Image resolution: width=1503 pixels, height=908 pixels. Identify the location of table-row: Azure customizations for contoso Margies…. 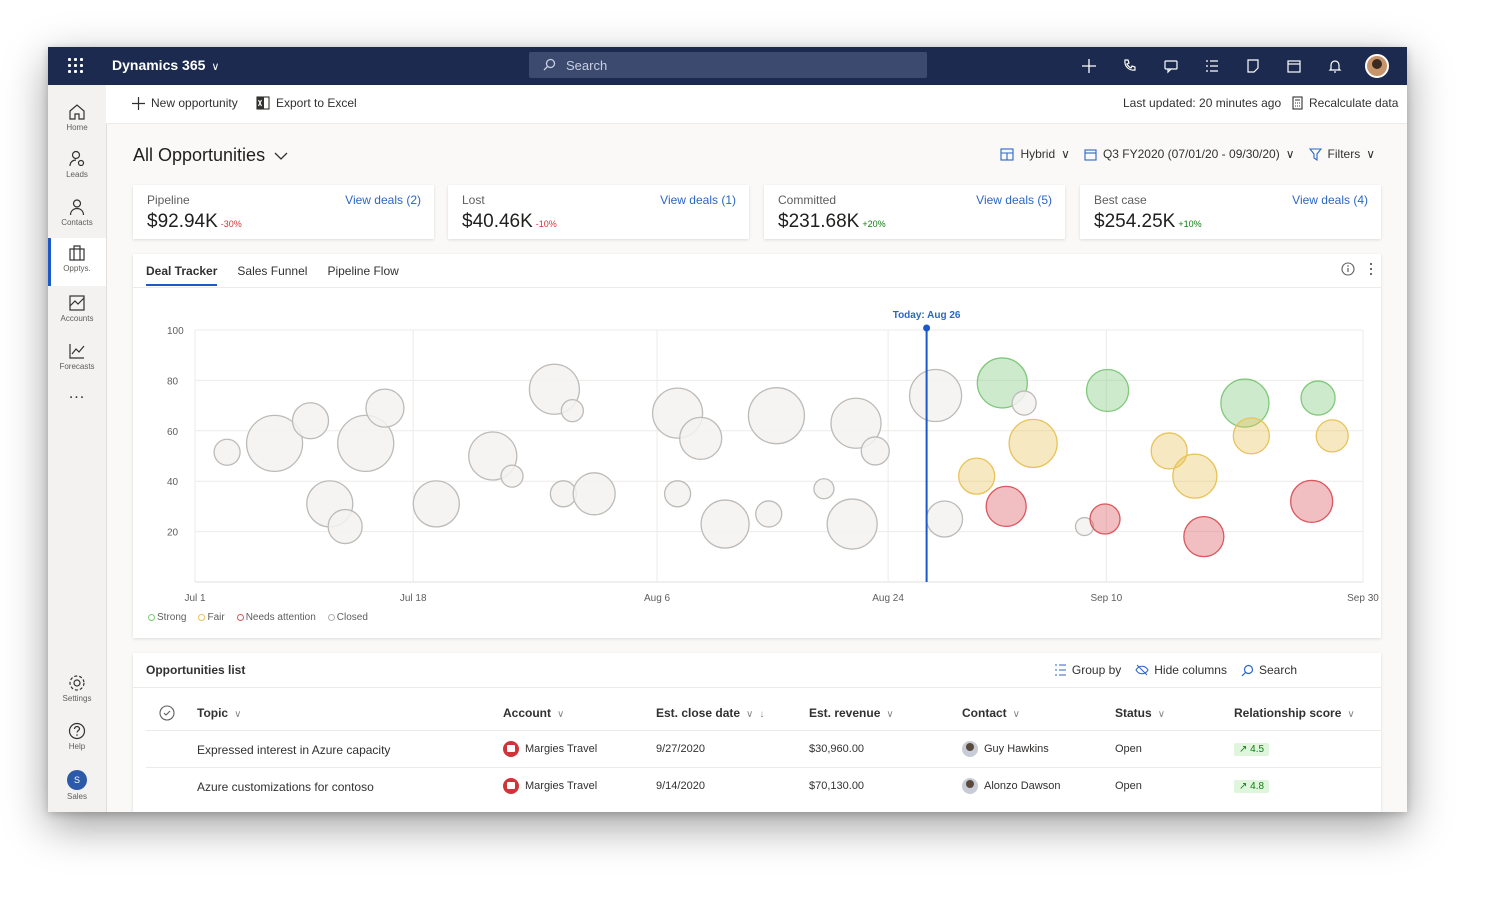
(763, 785).